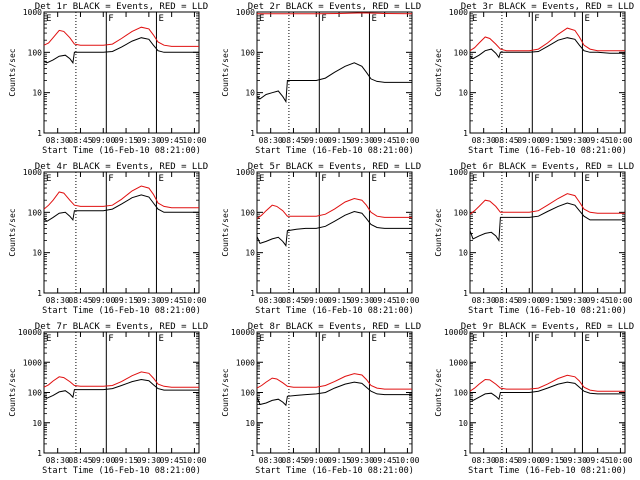 The width and height of the screenshot is (640, 480). What do you see at coordinates (547, 327) in the screenshot?
I see `chart-title: Det 9r BLACK = Events, RED = LLD` at bounding box center [547, 327].